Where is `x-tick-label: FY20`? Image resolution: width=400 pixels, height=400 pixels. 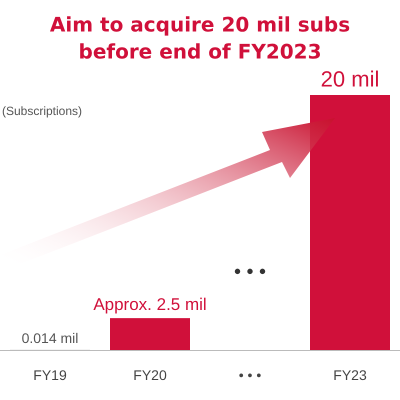 x-tick-label: FY20 is located at coordinates (150, 375).